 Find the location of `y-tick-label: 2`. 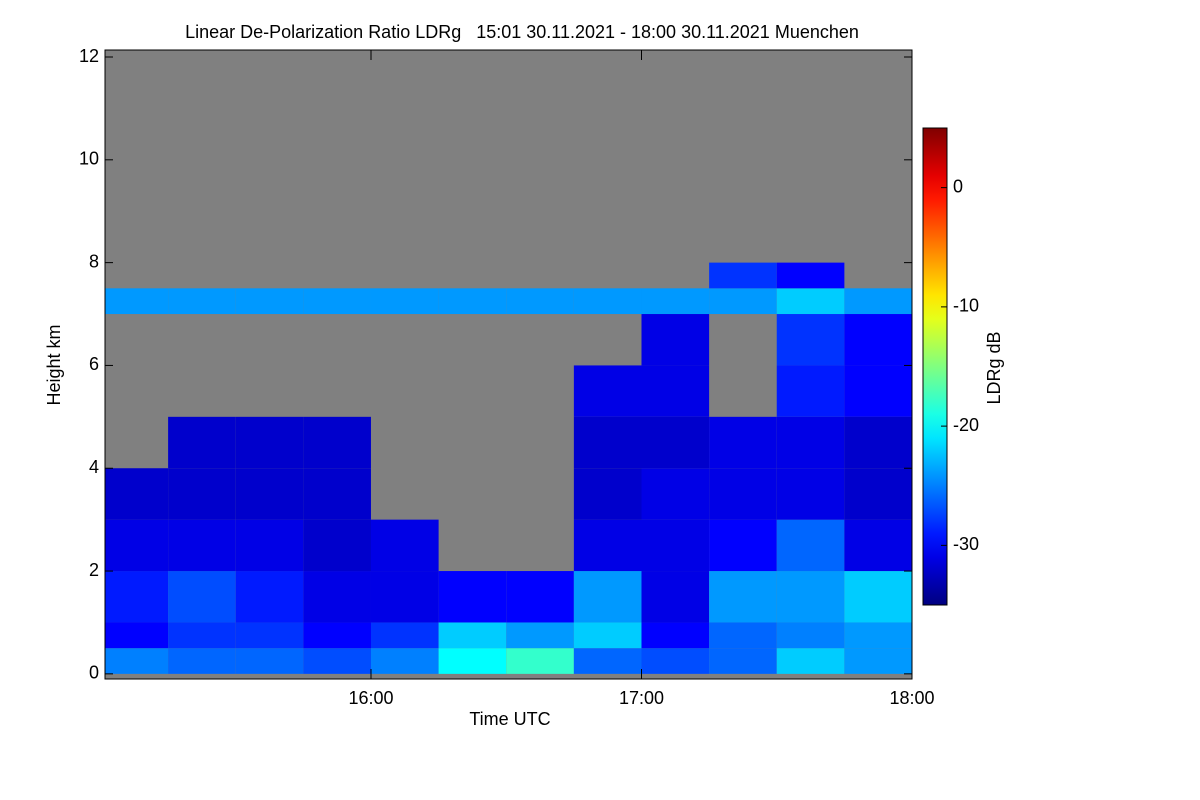

y-tick-label: 2 is located at coordinates (94, 570).